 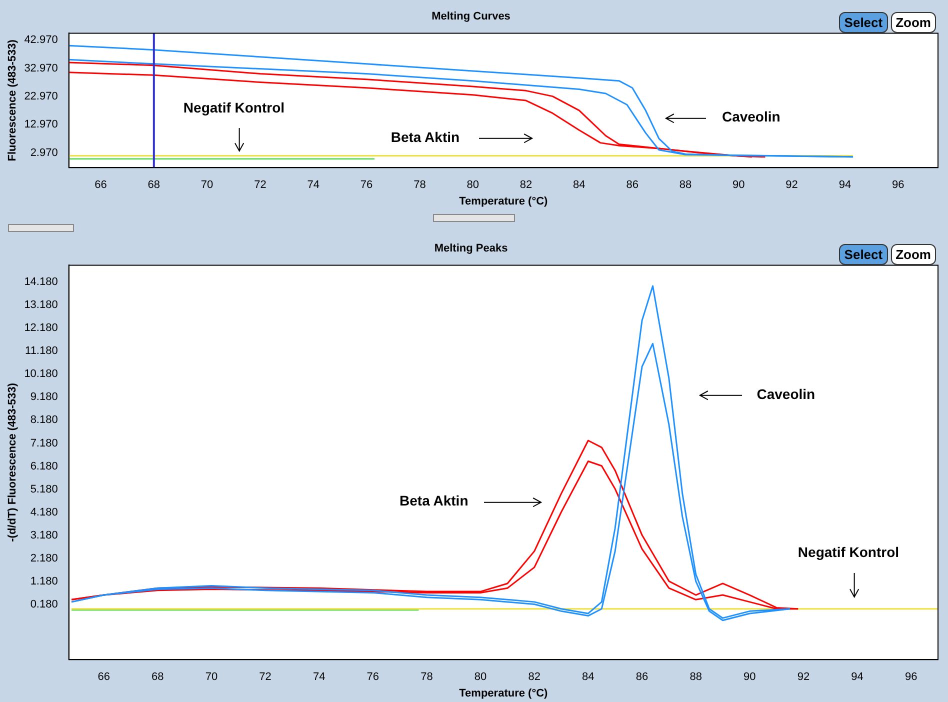 I want to click on y-tick-label: 9.180, so click(x=44, y=397).